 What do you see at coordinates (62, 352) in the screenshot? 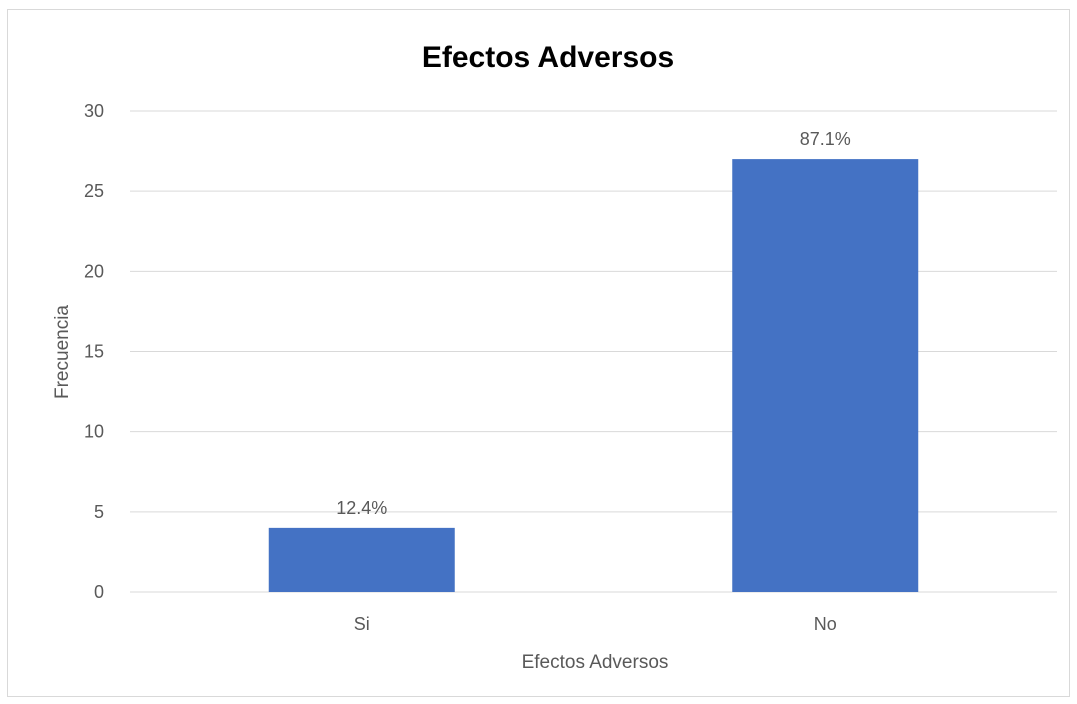
I see `y-axis-label: Frecuencia` at bounding box center [62, 352].